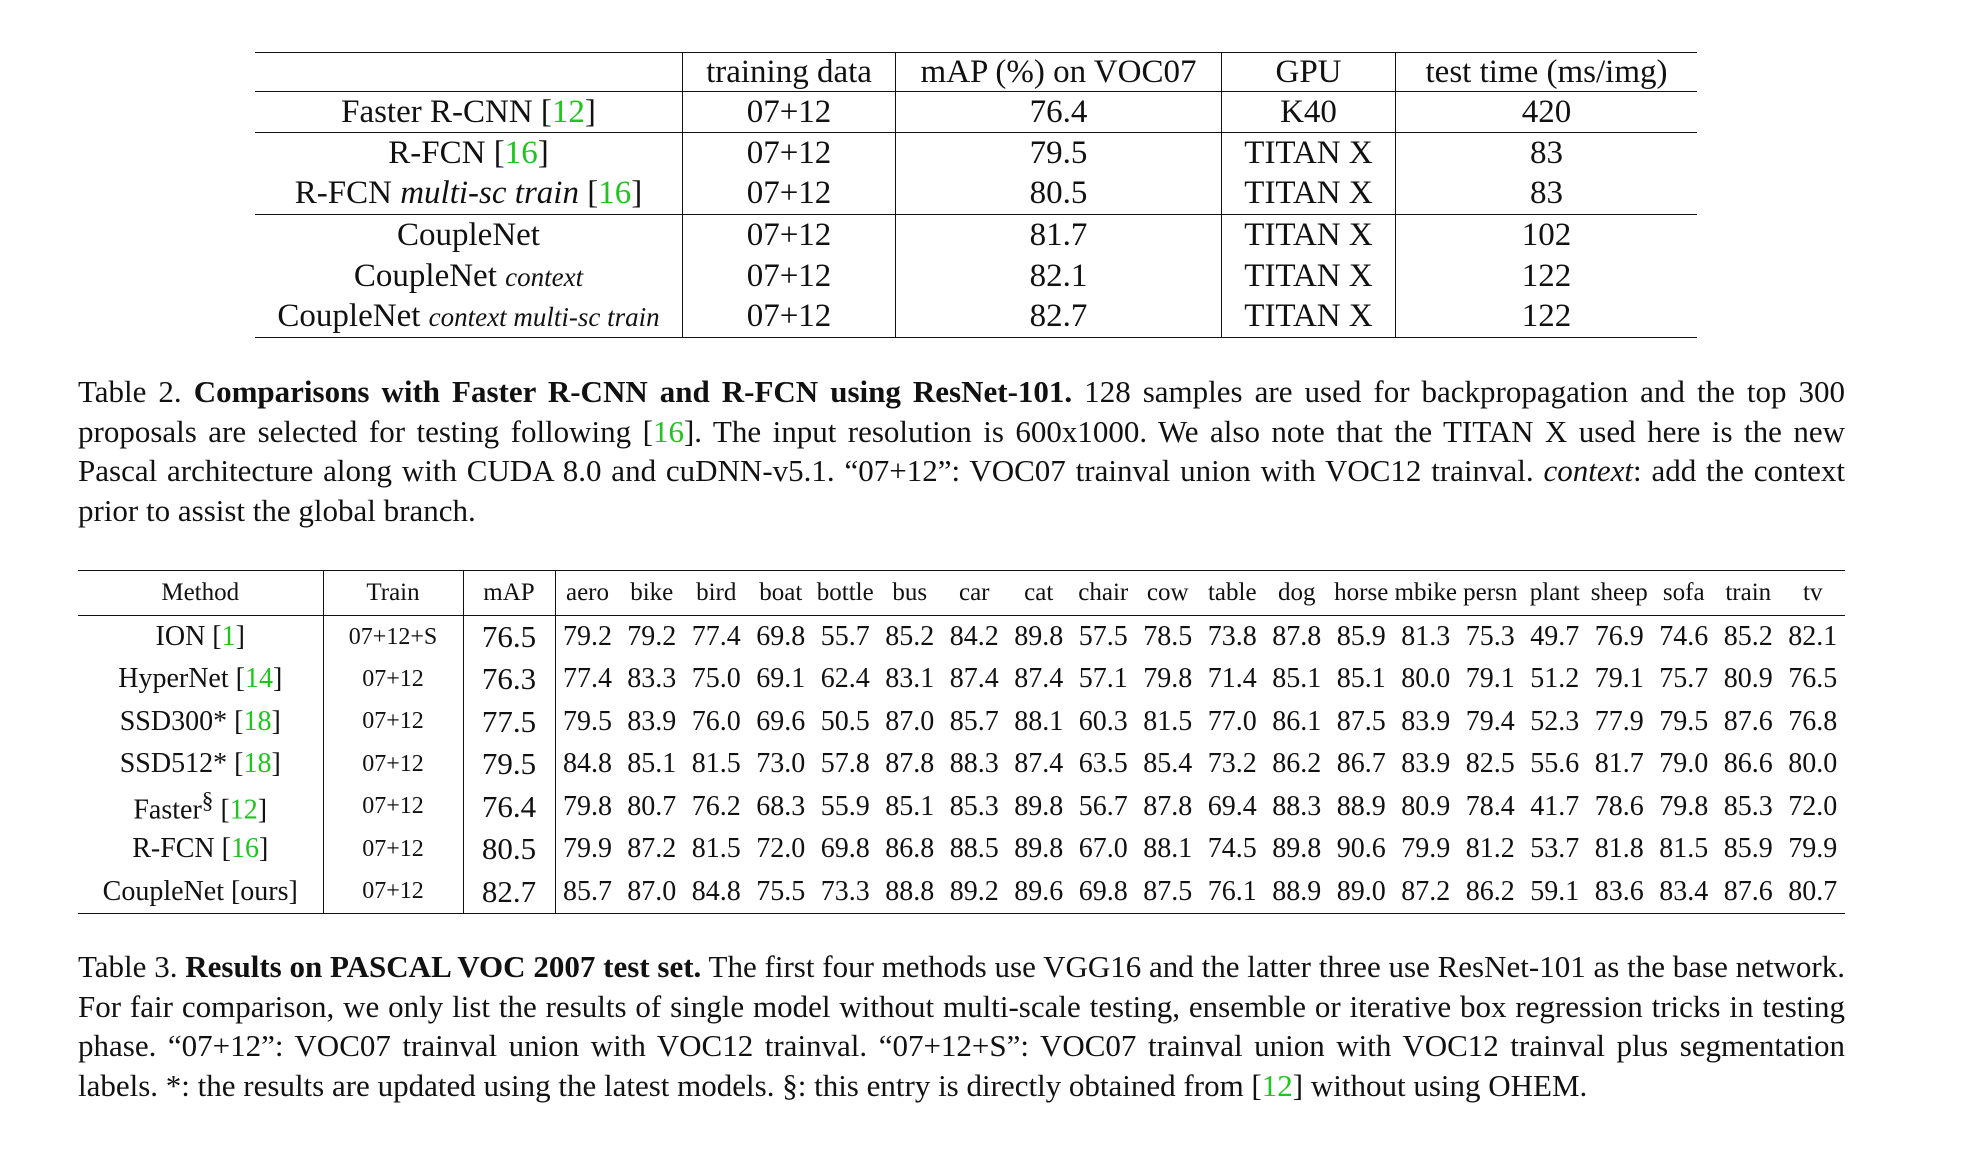  Describe the element at coordinates (845, 592) in the screenshot. I see `table-3-header-cell: bottle` at that location.